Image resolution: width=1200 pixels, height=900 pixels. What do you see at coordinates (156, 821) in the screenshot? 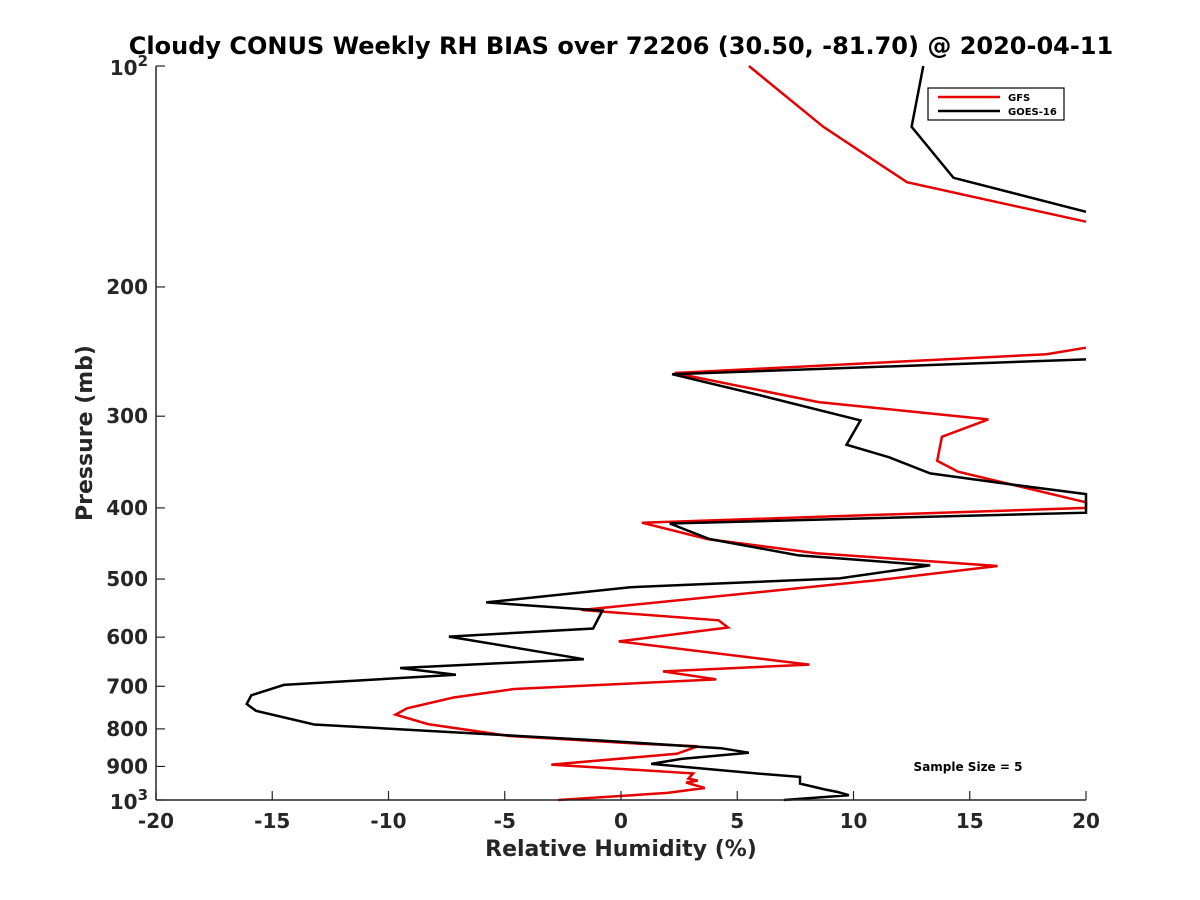
I see `x-tick-label: -20` at bounding box center [156, 821].